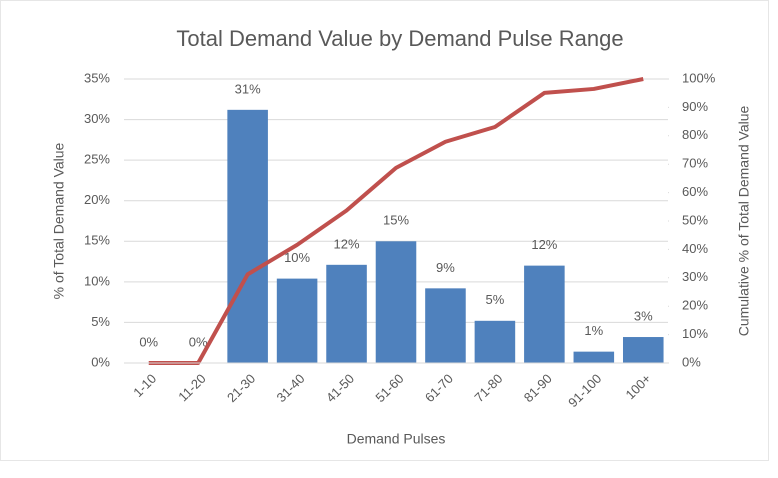  What do you see at coordinates (643, 315) in the screenshot?
I see `data-label: 3%` at bounding box center [643, 315].